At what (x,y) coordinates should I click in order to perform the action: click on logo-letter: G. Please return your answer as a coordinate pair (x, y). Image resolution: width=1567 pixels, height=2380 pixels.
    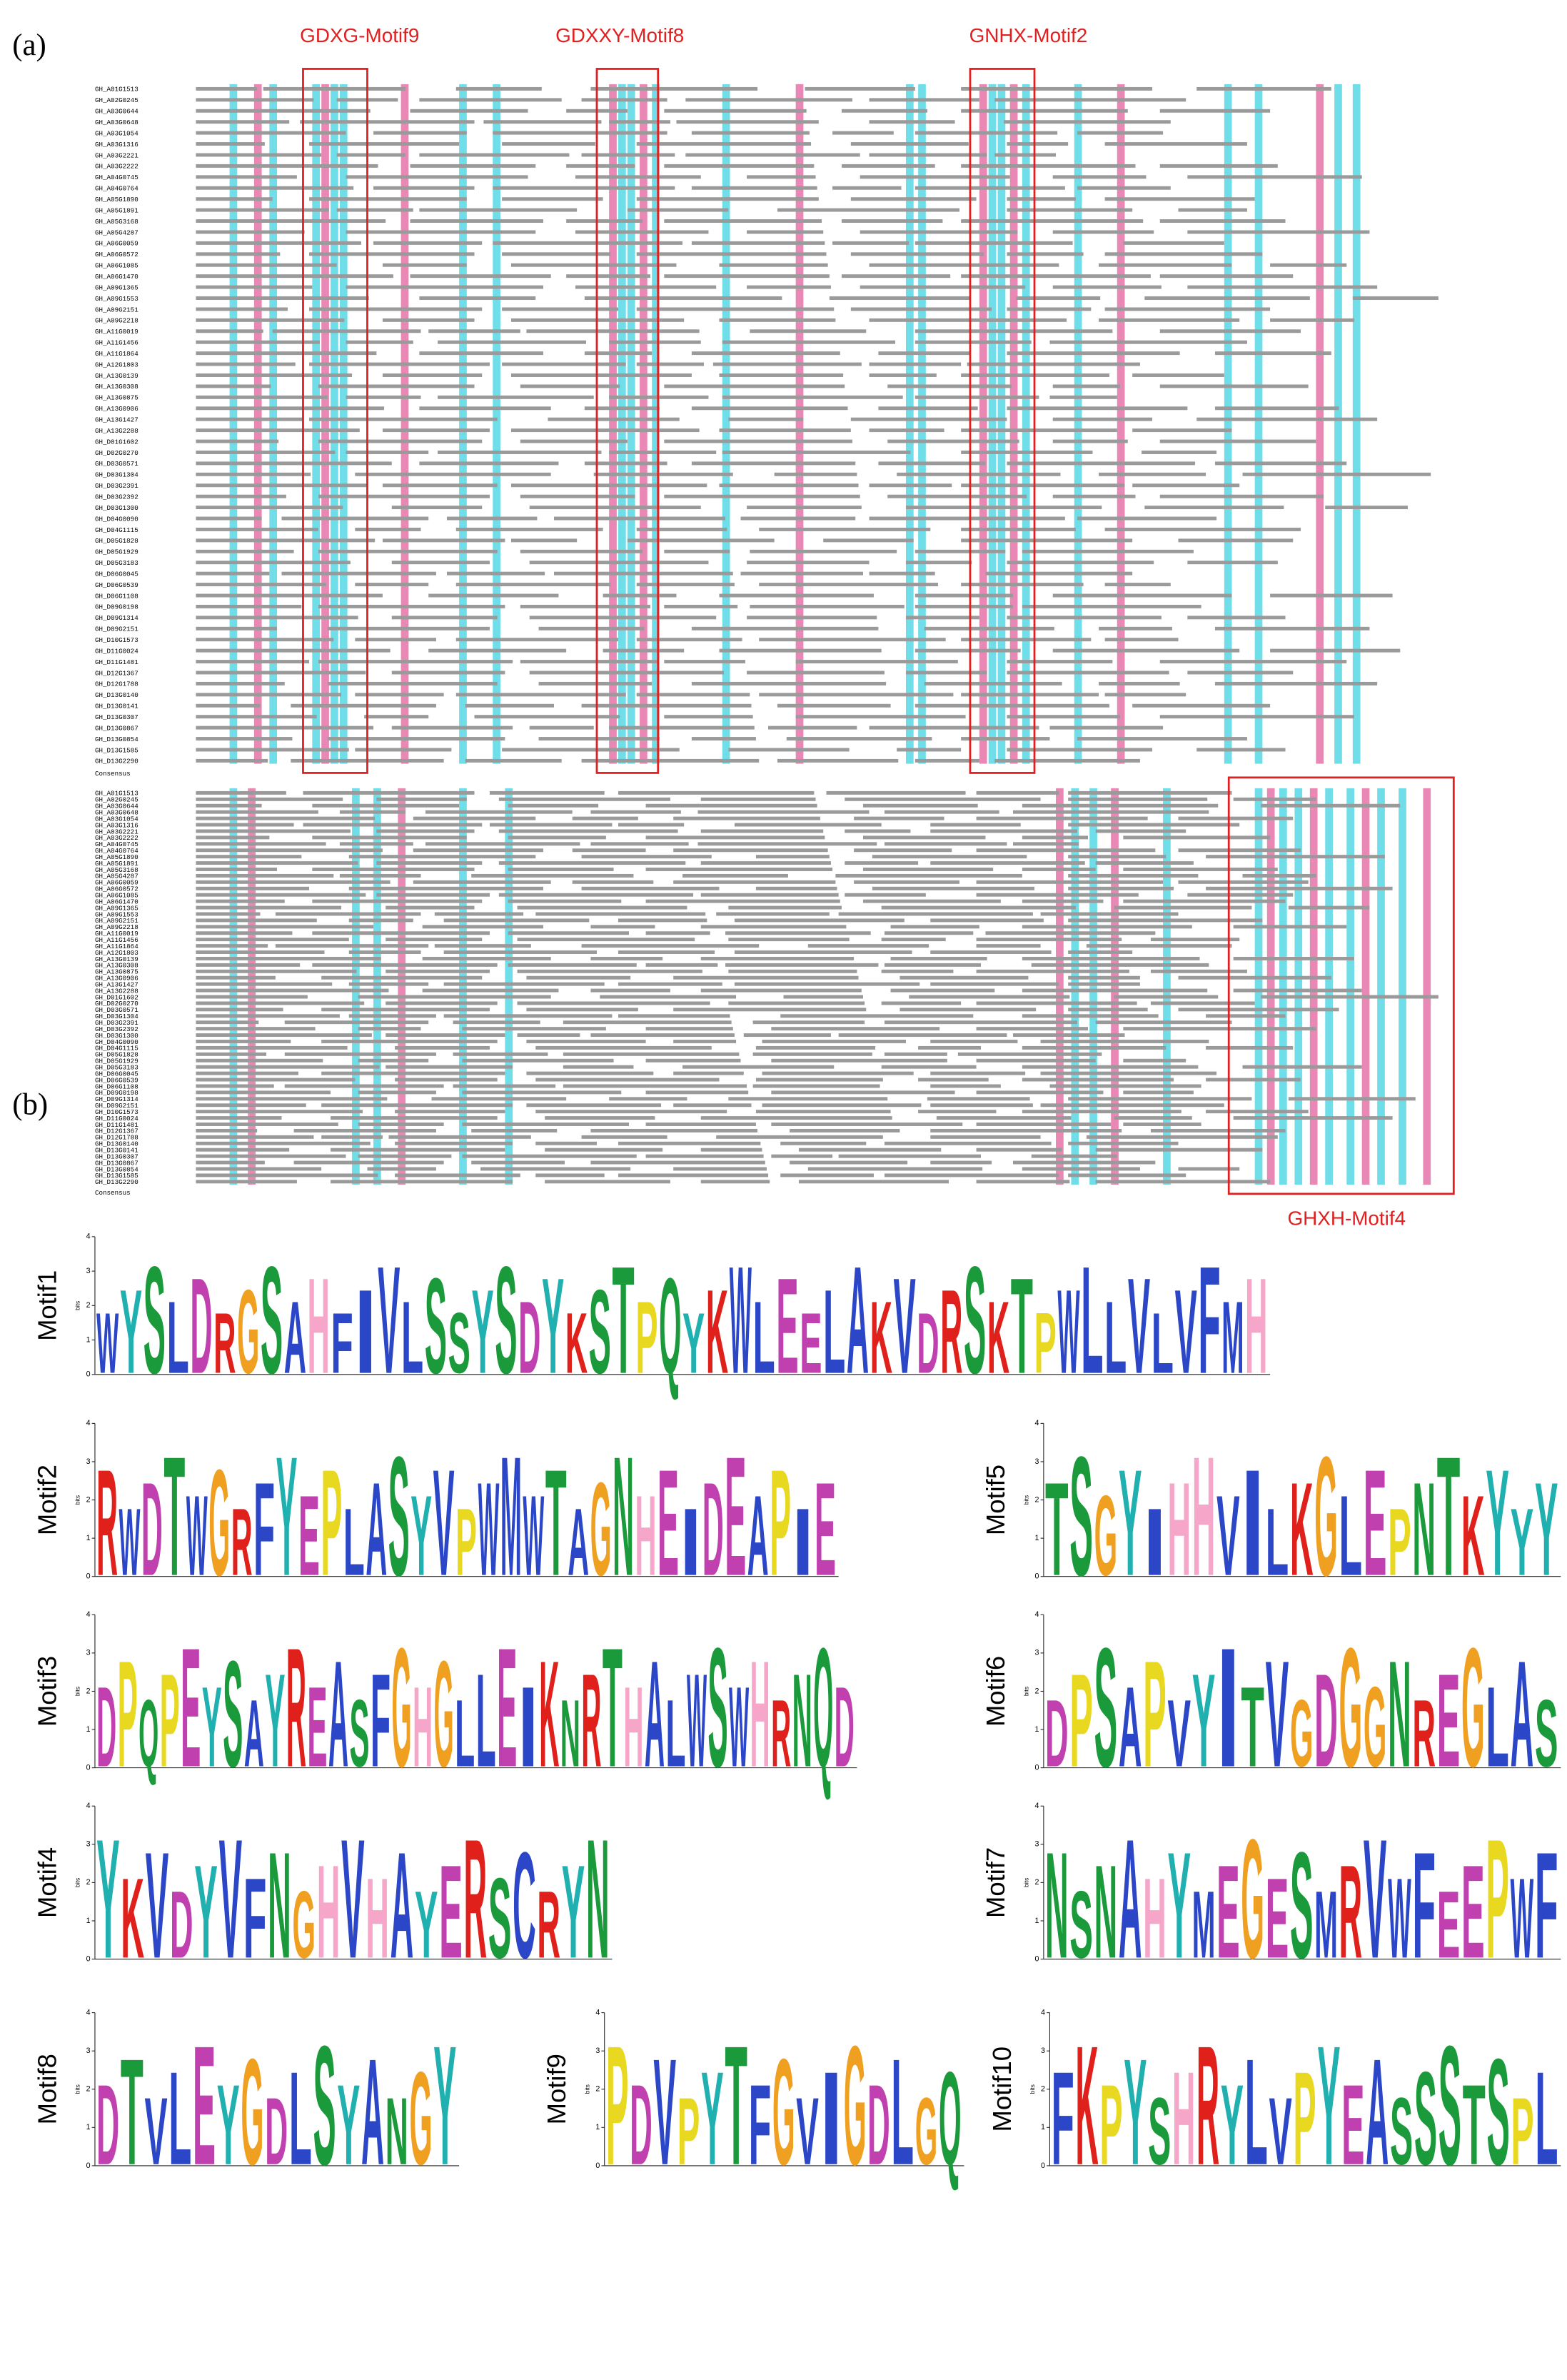
    Looking at the image, I should click on (1326, 1517).